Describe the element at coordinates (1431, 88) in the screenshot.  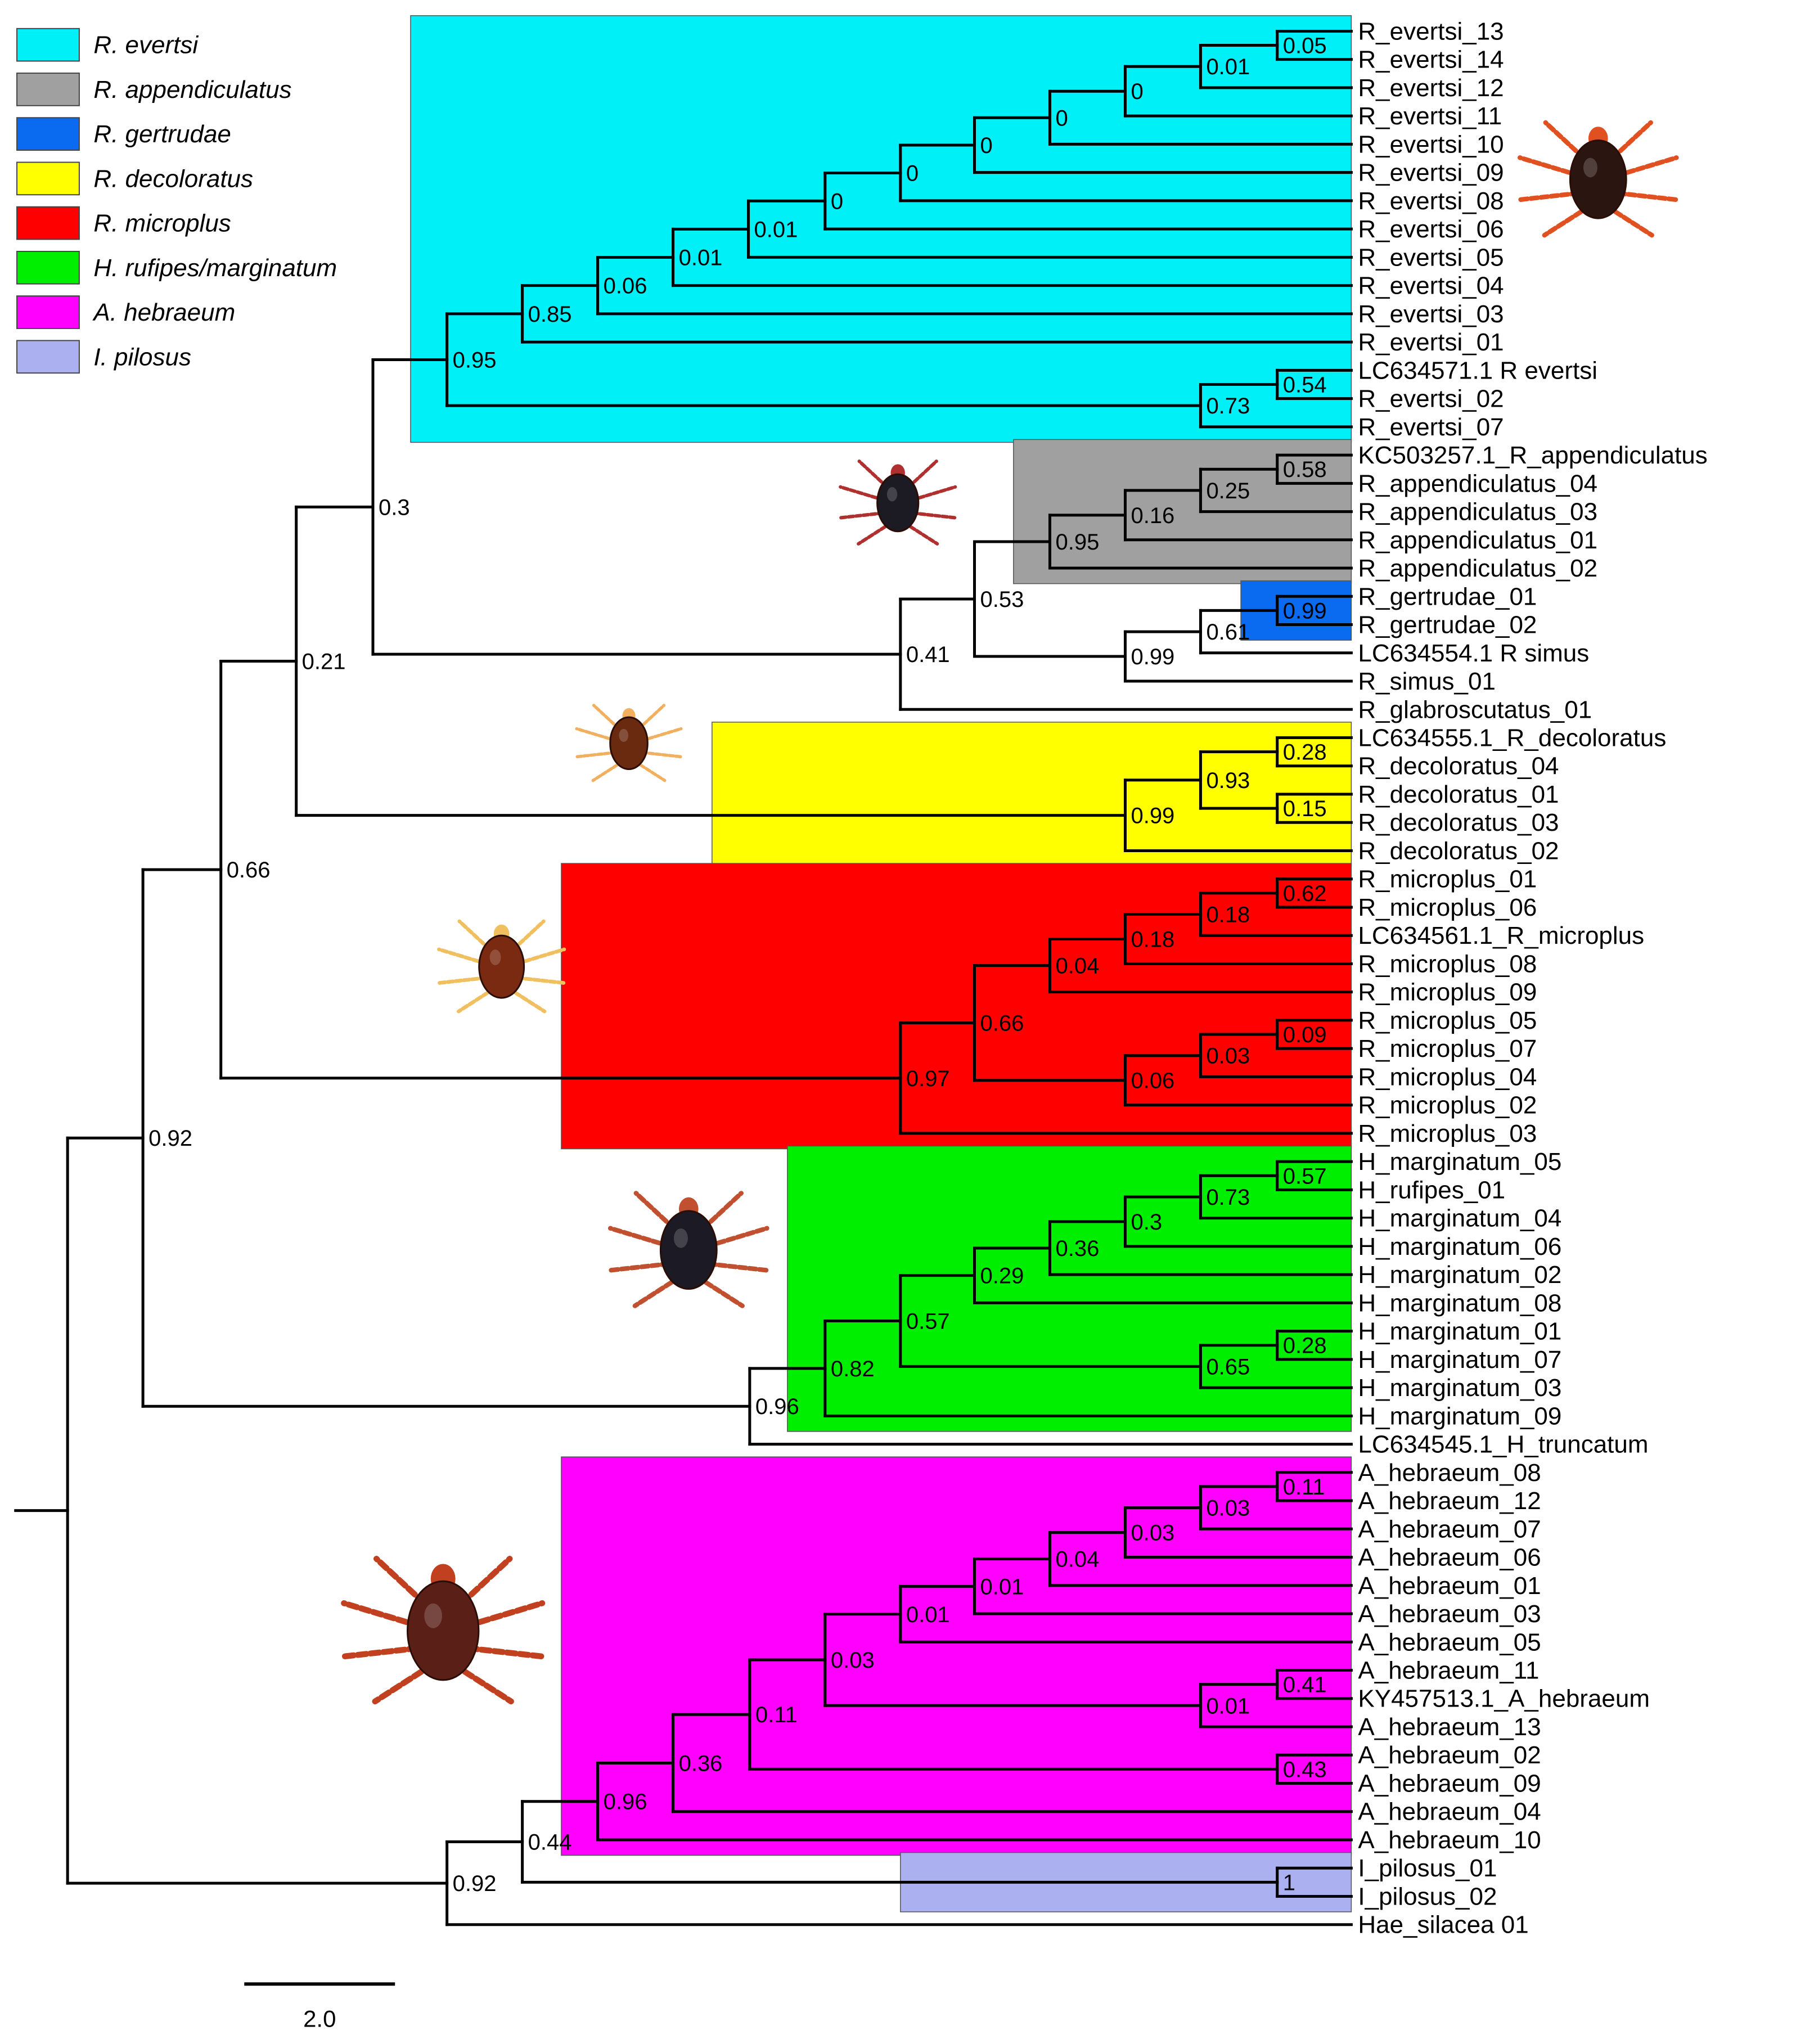
I see `leaf-label: R_evertsi_12` at that location.